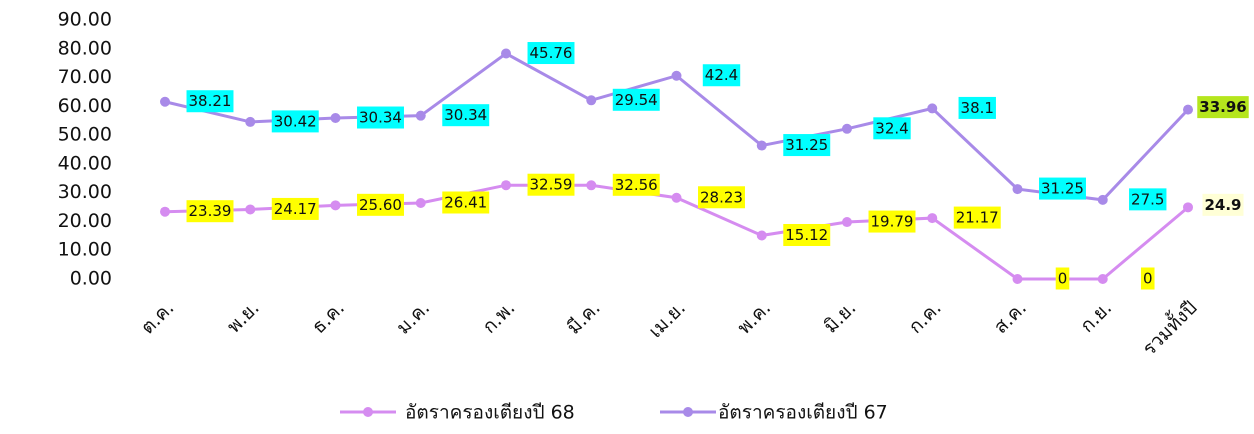 This screenshot has height=434, width=1254. I want to click on data-label-text: 45.76, so click(551, 53).